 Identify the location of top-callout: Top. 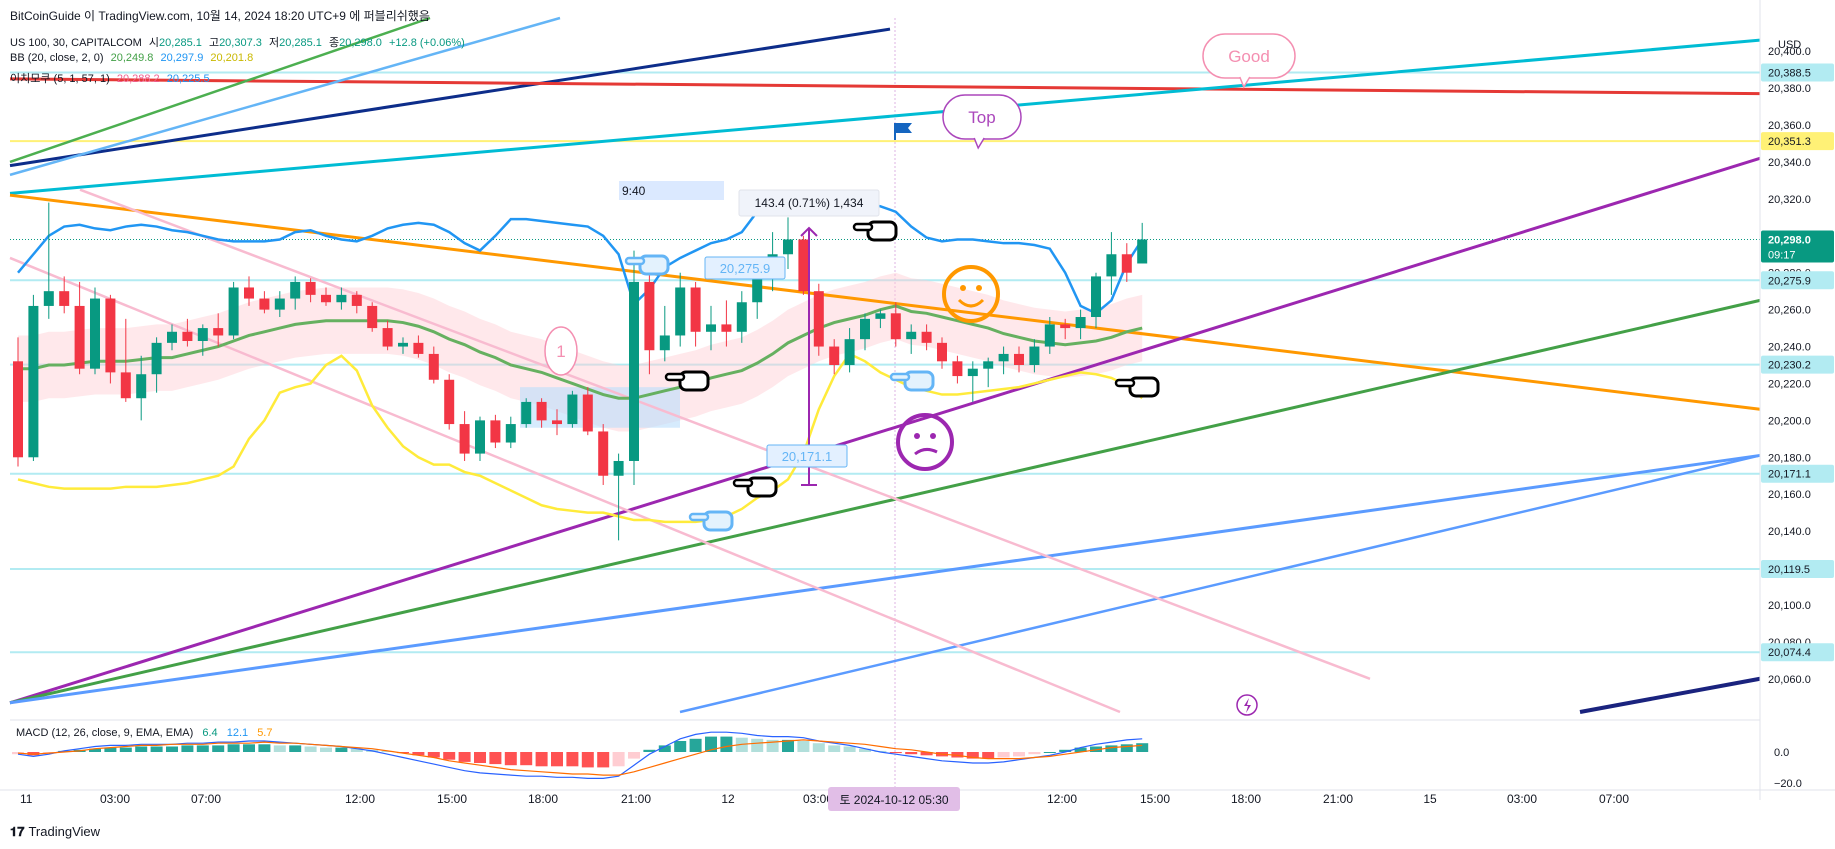
(982, 122).